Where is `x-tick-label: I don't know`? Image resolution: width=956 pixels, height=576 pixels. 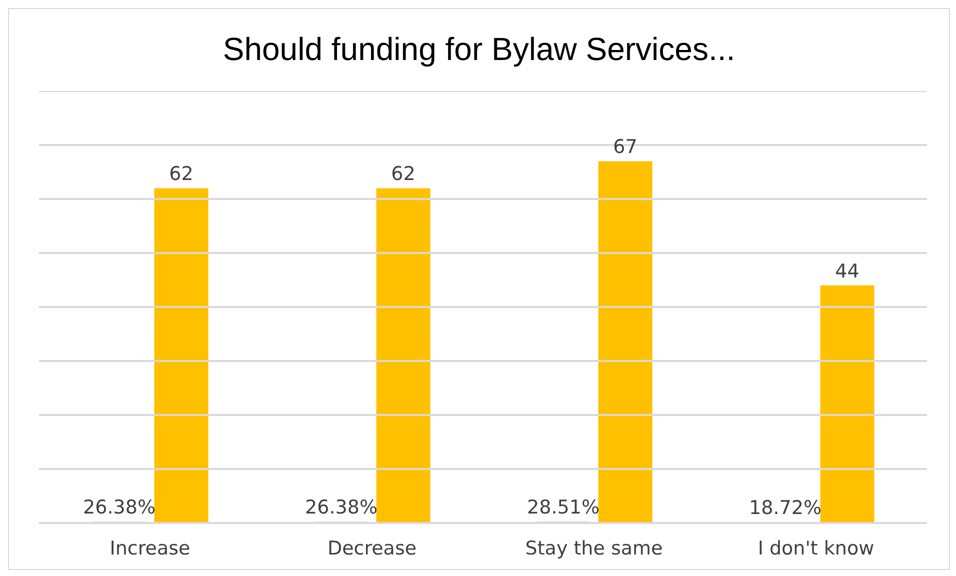
x-tick-label: I don't know is located at coordinates (816, 548).